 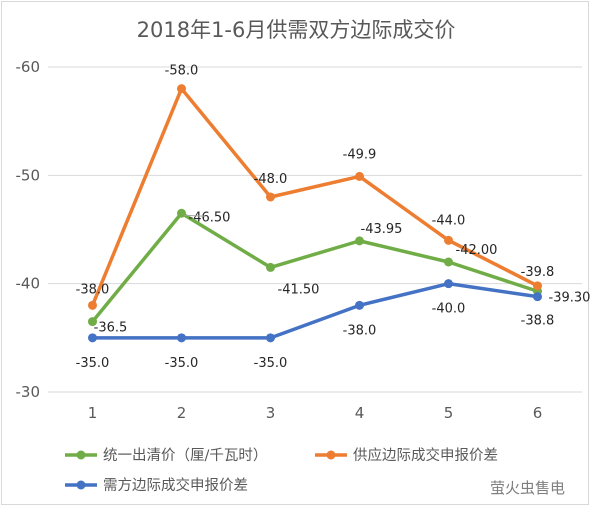 I want to click on data-label: -42.00, so click(x=477, y=250).